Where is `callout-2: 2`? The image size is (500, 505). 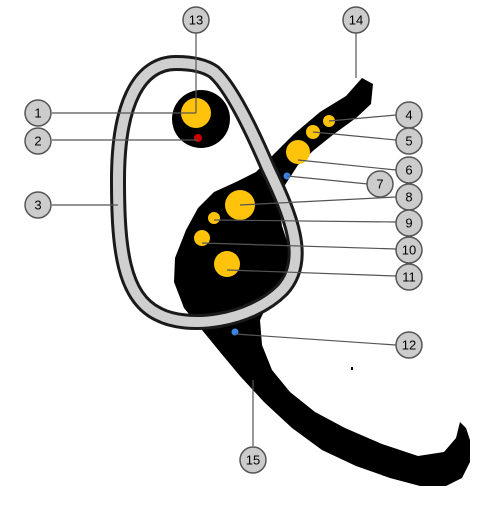
callout-2: 2 is located at coordinates (38, 141).